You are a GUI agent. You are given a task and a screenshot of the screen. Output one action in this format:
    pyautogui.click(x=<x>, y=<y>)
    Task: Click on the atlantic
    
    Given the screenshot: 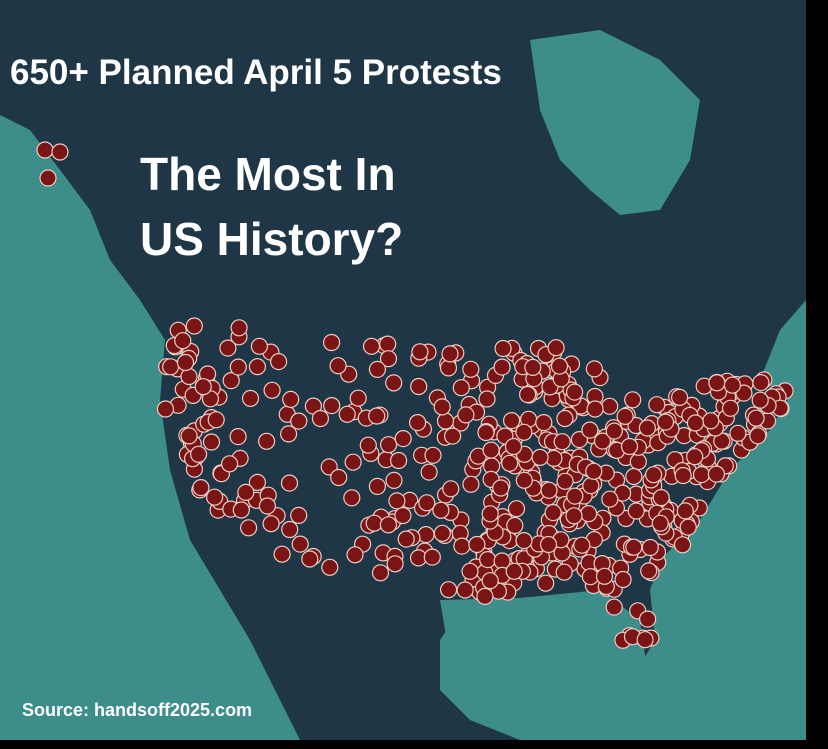 What is the action you would take?
    pyautogui.click(x=723, y=580)
    